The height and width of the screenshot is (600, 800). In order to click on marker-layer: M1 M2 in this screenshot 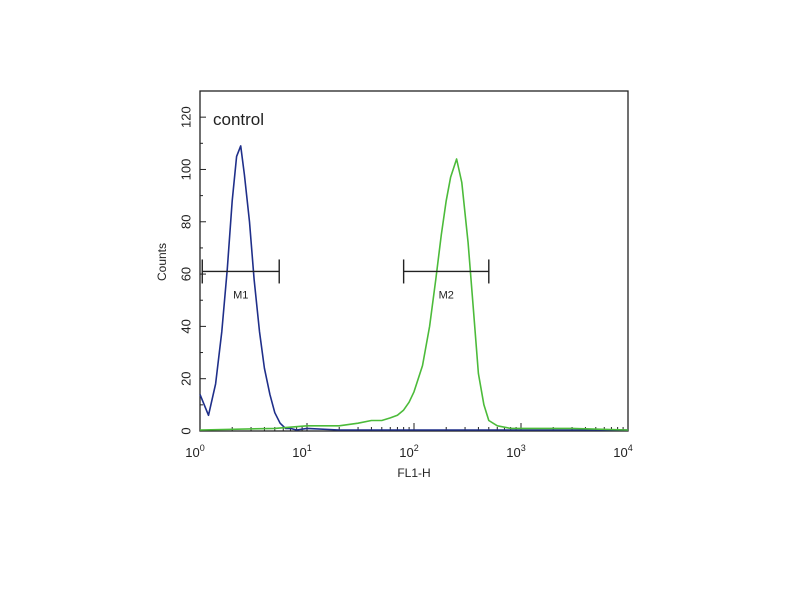, I will do `click(345, 280)`.